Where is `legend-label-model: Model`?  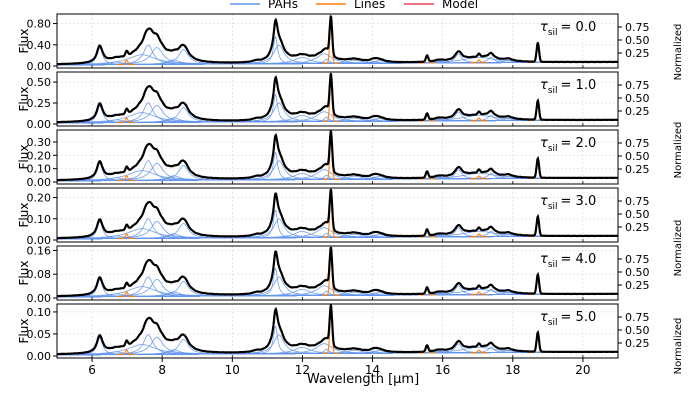
legend-label-model: Model is located at coordinates (460, 5).